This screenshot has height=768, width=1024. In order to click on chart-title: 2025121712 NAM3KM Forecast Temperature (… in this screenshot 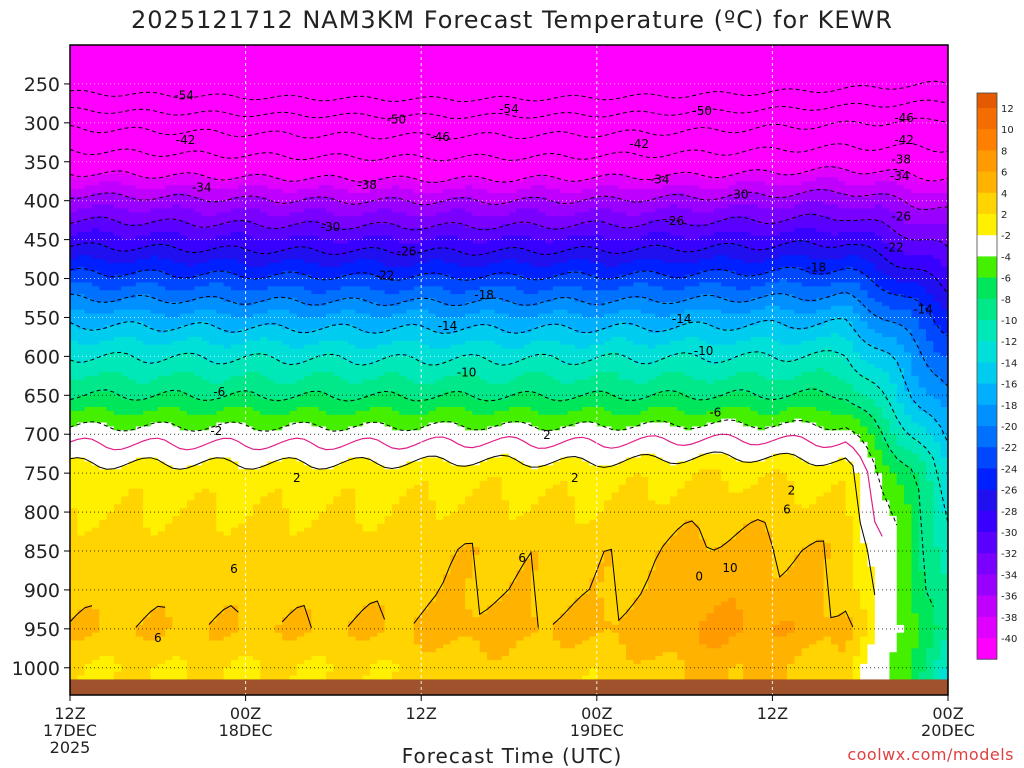, I will do `click(512, 20)`.